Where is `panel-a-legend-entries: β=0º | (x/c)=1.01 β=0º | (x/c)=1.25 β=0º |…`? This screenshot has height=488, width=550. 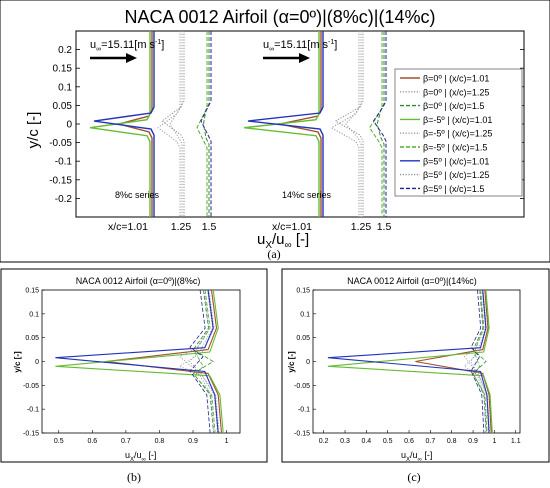
panel-a-legend-entries: β=0º | (x/c)=1.01 β=0º | (x/c)=1.25 β=0º |… is located at coordinates (446, 134).